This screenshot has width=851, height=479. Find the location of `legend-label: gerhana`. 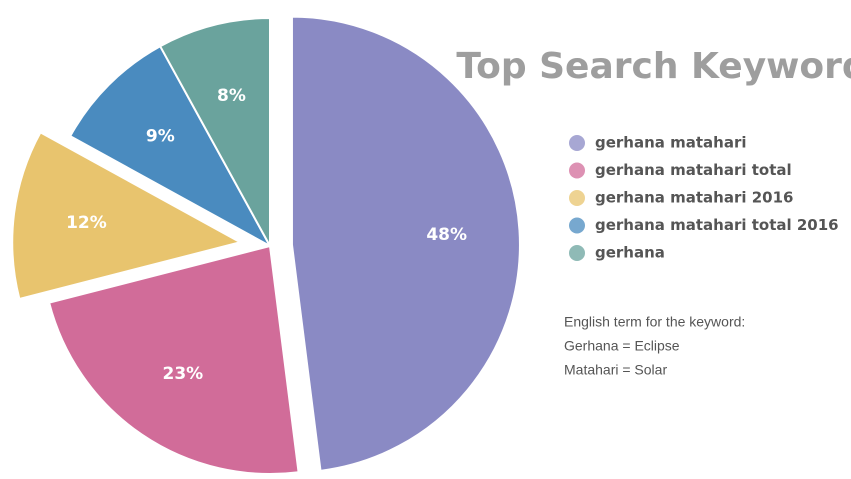

legend-label: gerhana is located at coordinates (630, 253).